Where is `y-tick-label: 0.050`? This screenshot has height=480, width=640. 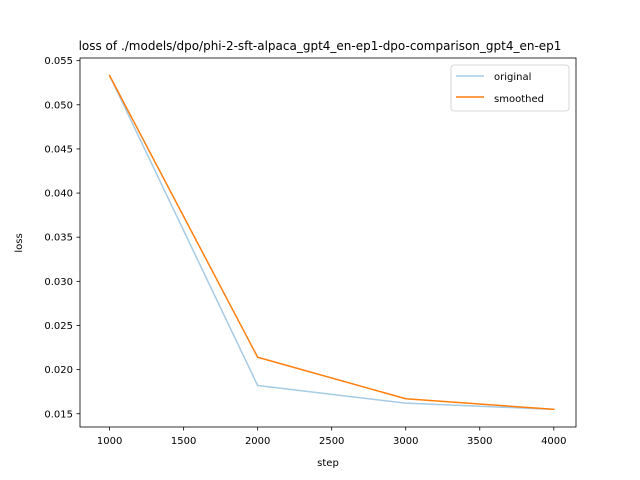 y-tick-label: 0.050 is located at coordinates (58, 105).